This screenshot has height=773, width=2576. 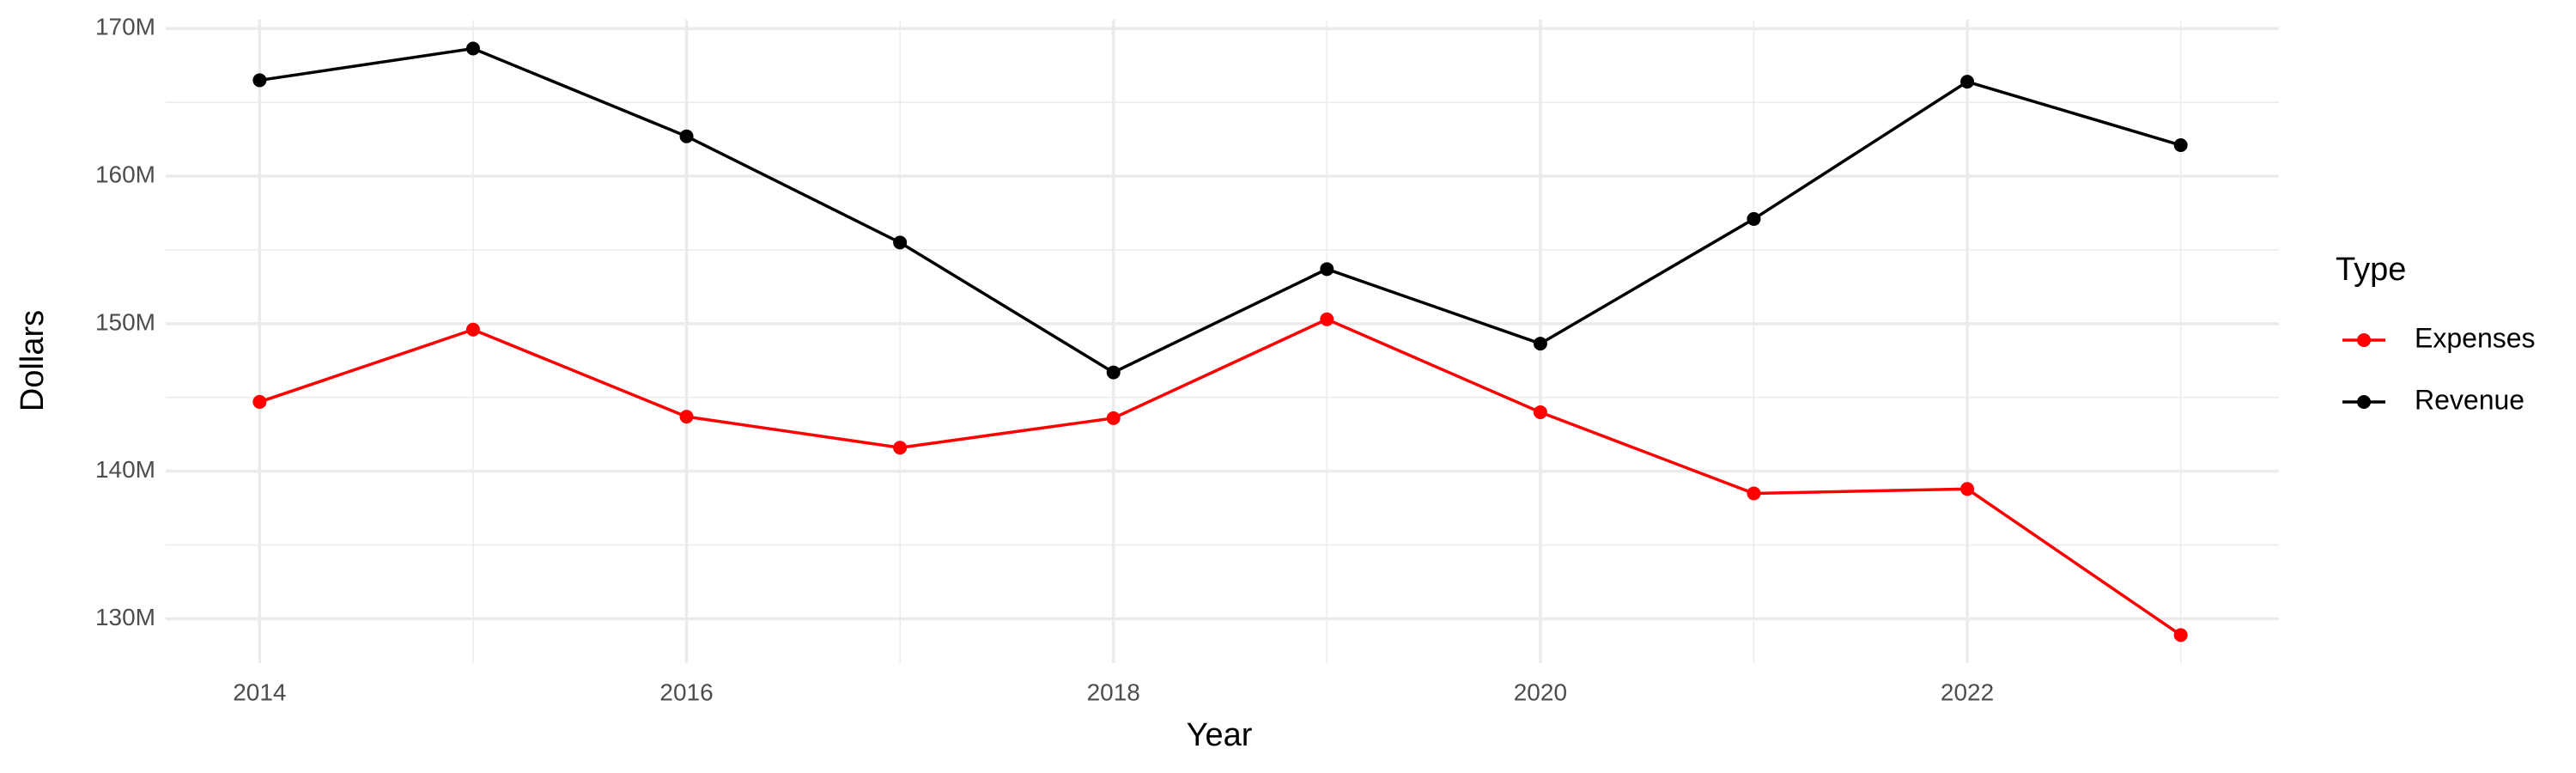 What do you see at coordinates (686, 692) in the screenshot?
I see `x-tick-label: 2016` at bounding box center [686, 692].